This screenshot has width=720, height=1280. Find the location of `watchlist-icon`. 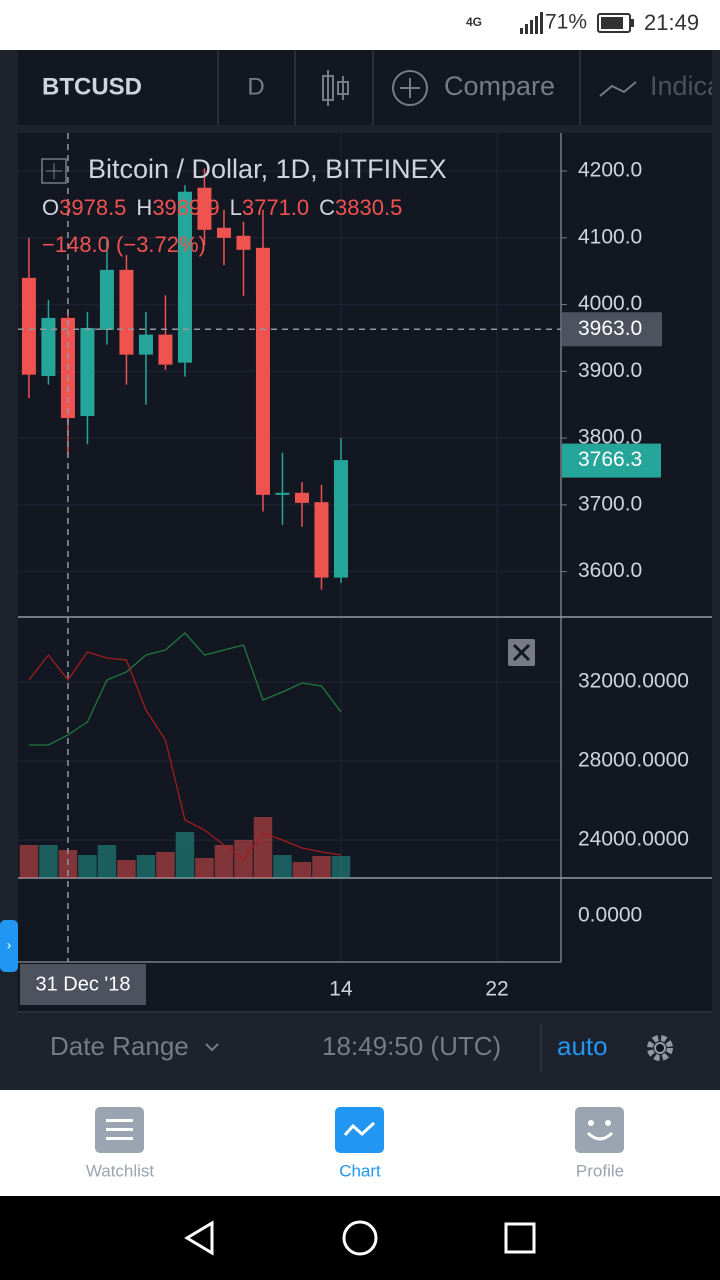

watchlist-icon is located at coordinates (119, 1130).